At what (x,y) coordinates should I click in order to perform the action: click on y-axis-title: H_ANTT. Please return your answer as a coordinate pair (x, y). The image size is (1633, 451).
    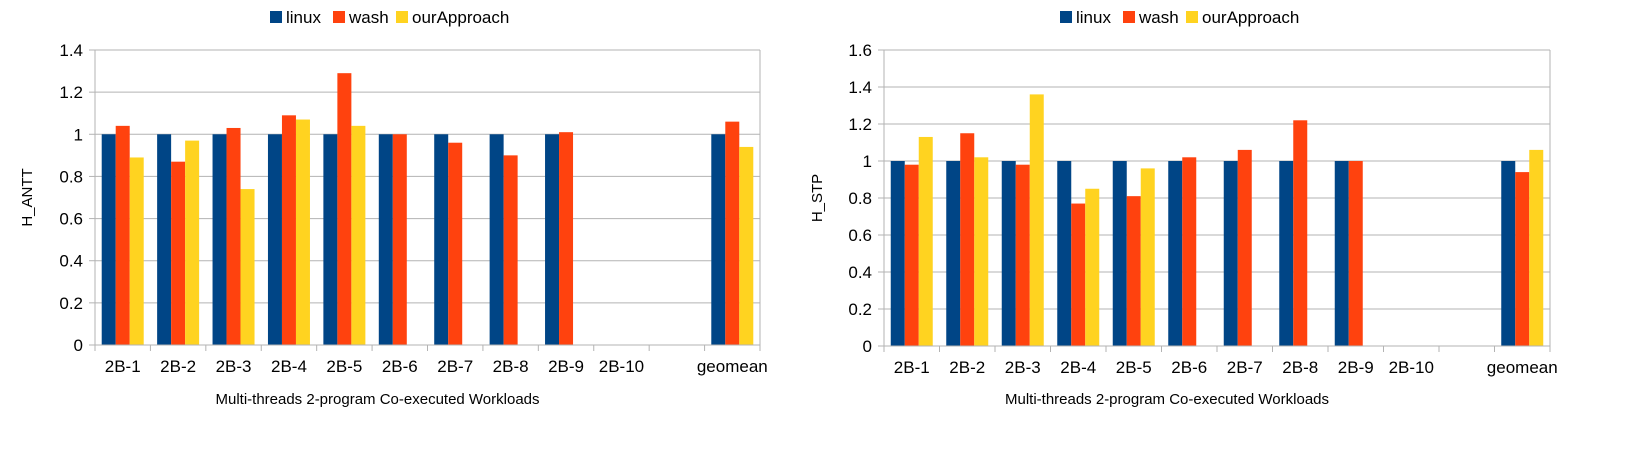
    Looking at the image, I should click on (27, 197).